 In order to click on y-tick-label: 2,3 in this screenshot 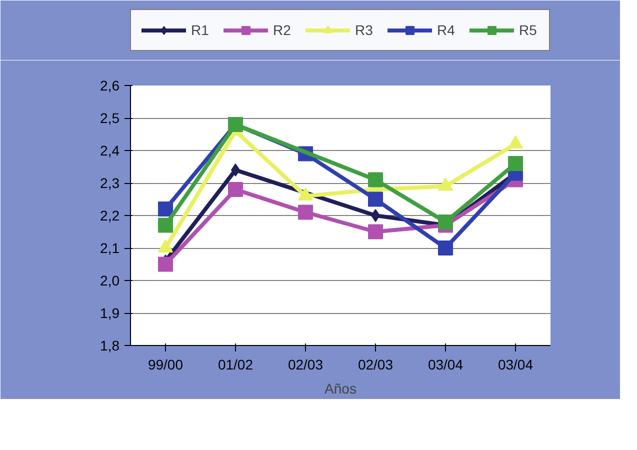, I will do `click(110, 183)`.